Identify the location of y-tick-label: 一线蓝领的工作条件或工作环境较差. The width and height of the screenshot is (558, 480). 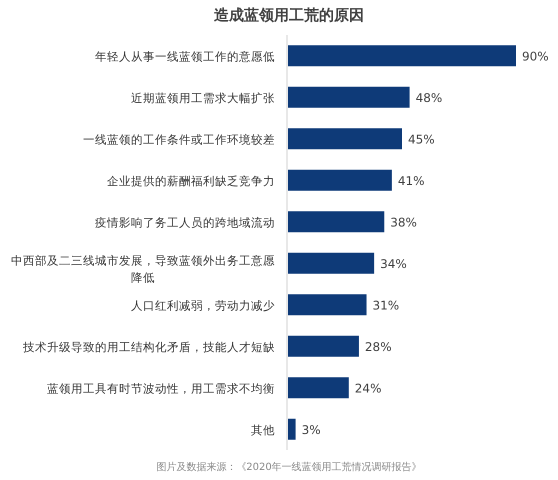
(179, 139).